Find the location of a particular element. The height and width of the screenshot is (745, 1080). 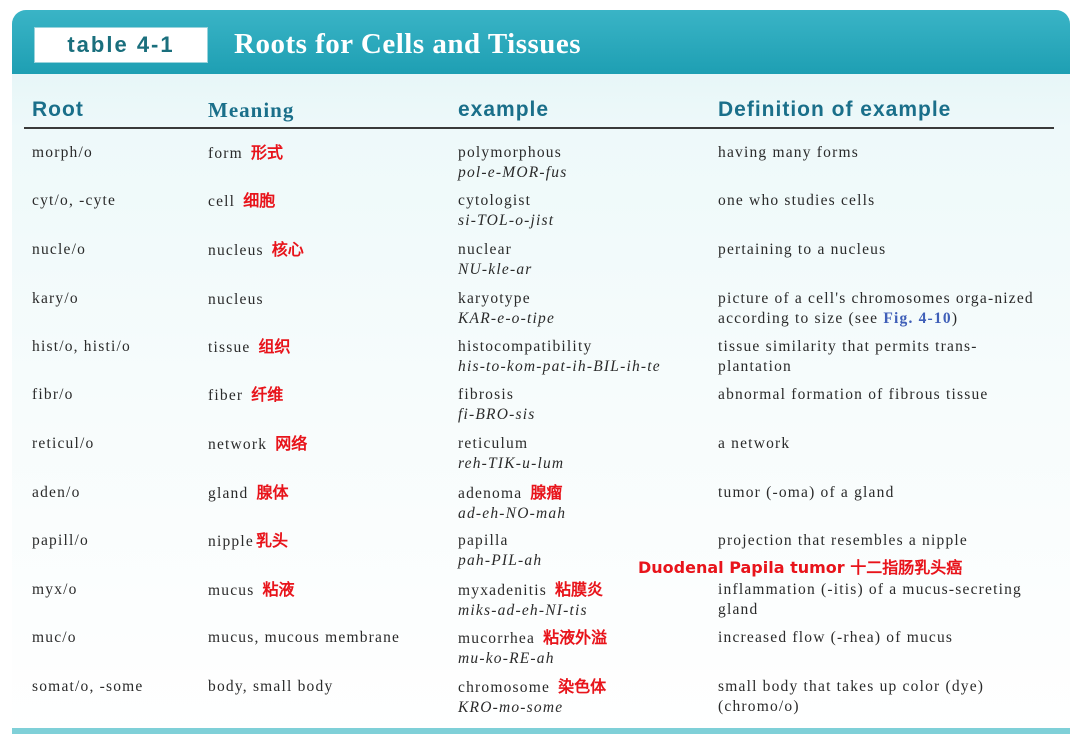

example-word: karyotype is located at coordinates (494, 298).